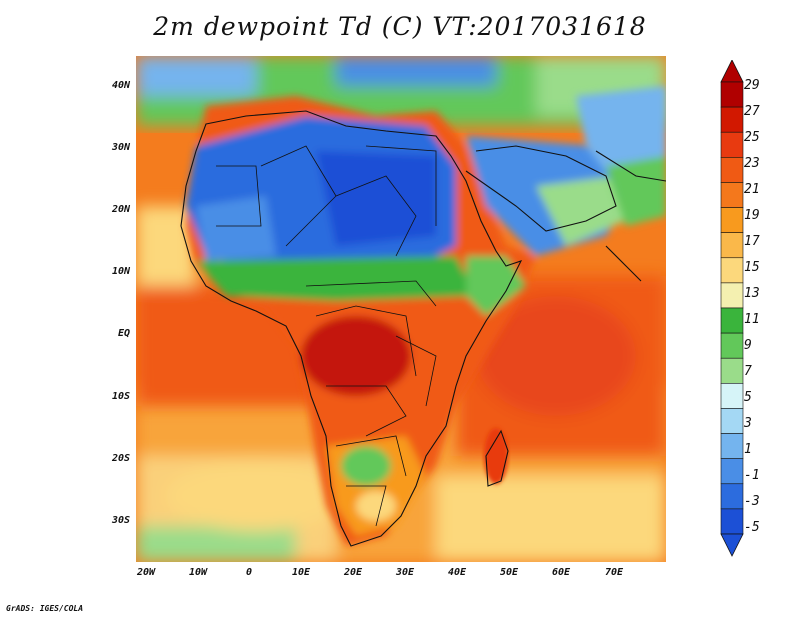 The width and height of the screenshot is (800, 618). What do you see at coordinates (509, 572) in the screenshot?
I see `lon-label-50e: 50E` at bounding box center [509, 572].